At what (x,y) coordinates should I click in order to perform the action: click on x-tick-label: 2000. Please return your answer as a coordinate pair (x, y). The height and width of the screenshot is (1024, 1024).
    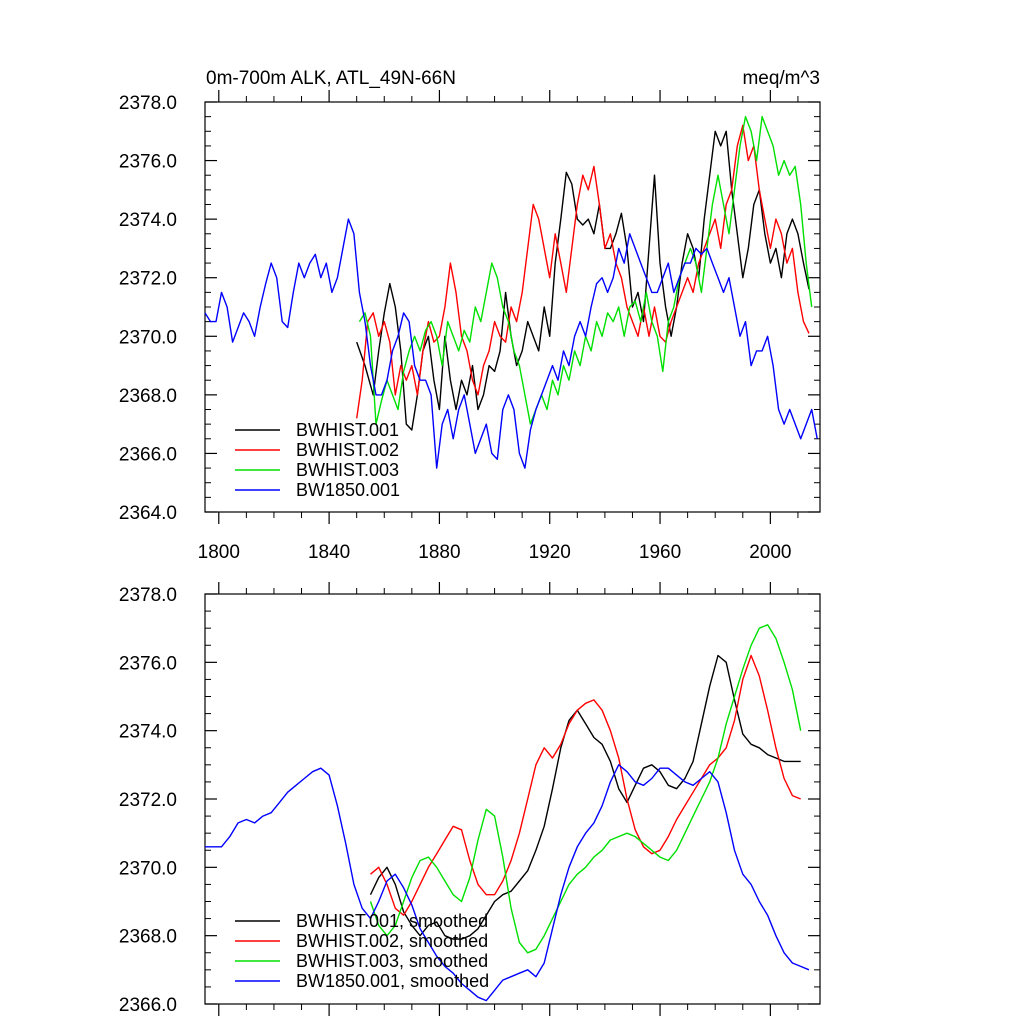
    Looking at the image, I should click on (770, 552).